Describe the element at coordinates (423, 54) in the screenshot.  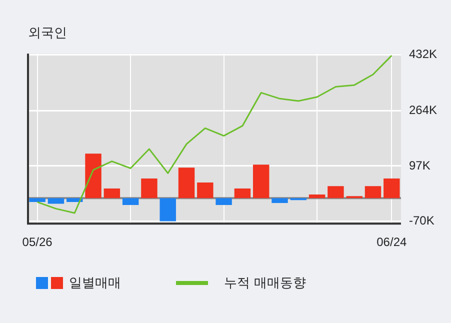
I see `y-tick-label: 432K` at that location.